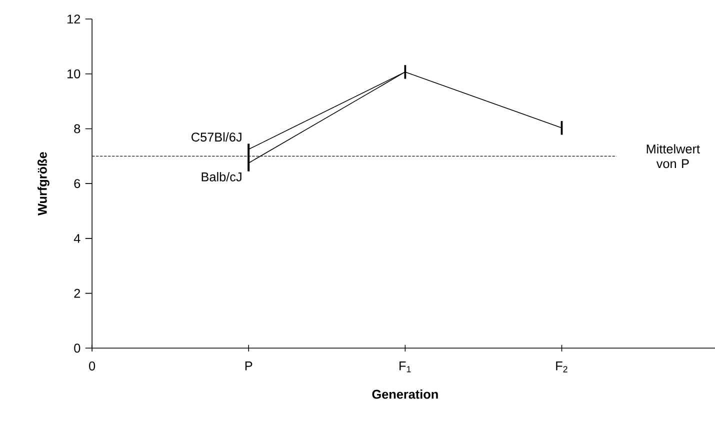 Image resolution: width=715 pixels, height=428 pixels. I want to click on series-label: C57Bl/6J, so click(217, 137).